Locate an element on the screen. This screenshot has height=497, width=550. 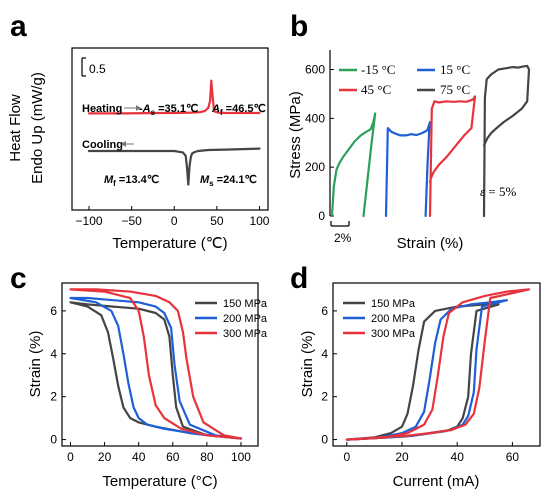
annotation-heating: Heating is located at coordinates (102, 109).